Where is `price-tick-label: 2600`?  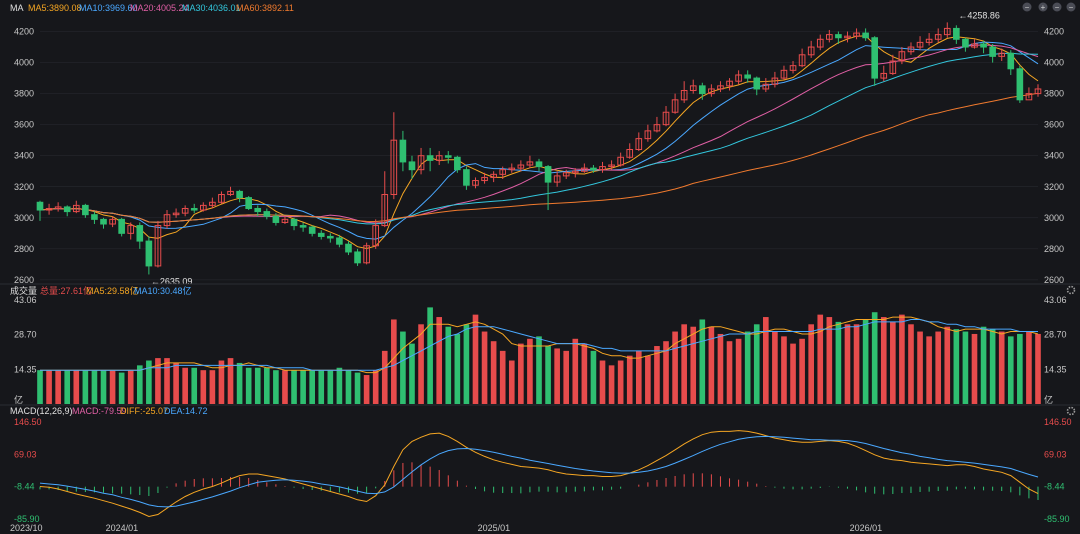 price-tick-label: 2600 is located at coordinates (24, 280).